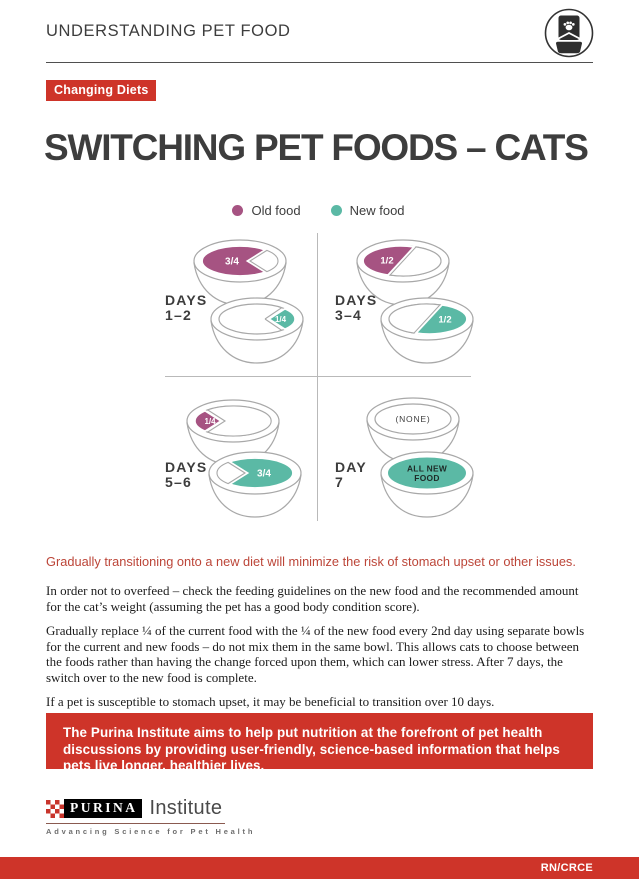 The image size is (639, 879). What do you see at coordinates (377, 210) in the screenshot?
I see `legend-new-label: New food` at bounding box center [377, 210].